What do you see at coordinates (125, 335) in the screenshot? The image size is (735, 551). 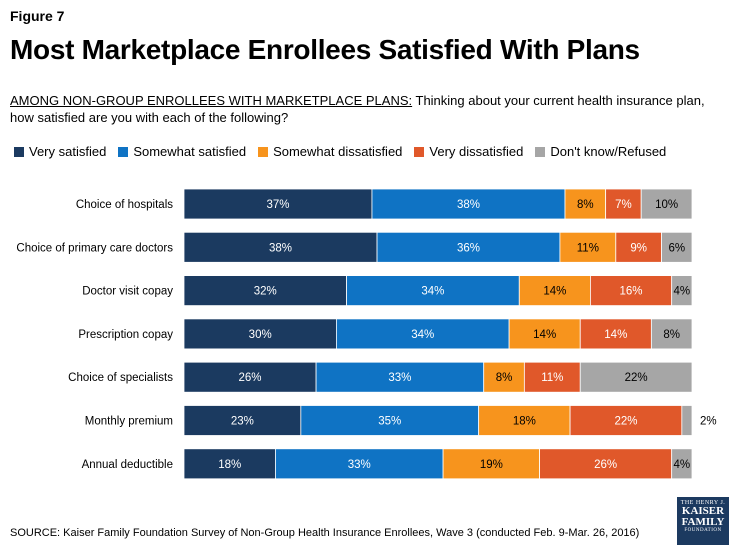 I see `category-label-3: Prescription copay` at bounding box center [125, 335].